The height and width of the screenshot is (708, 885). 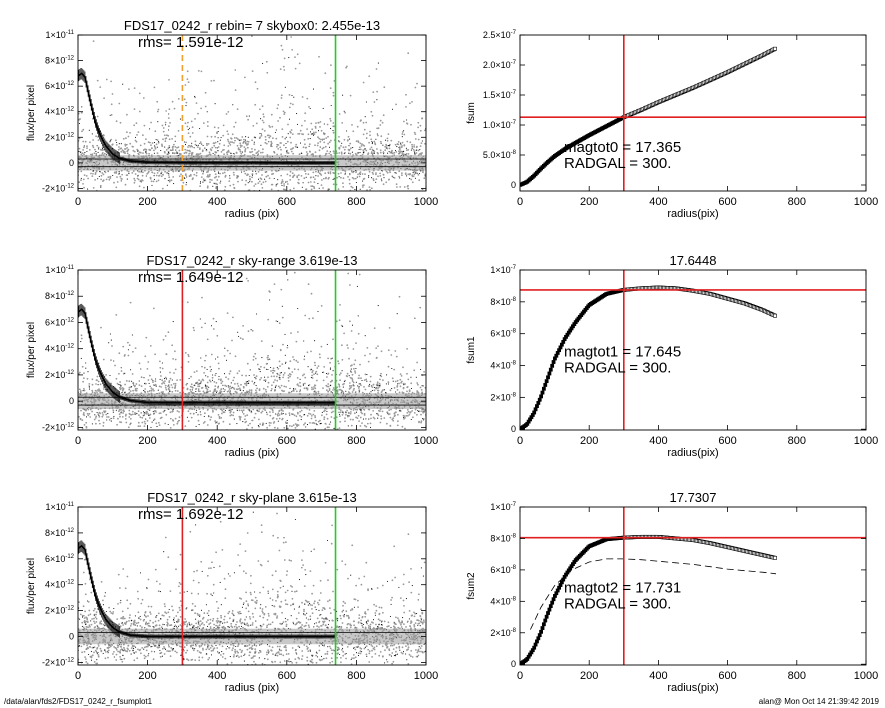 What do you see at coordinates (693, 113) in the screenshot?
I see `plot-frame` at bounding box center [693, 113].